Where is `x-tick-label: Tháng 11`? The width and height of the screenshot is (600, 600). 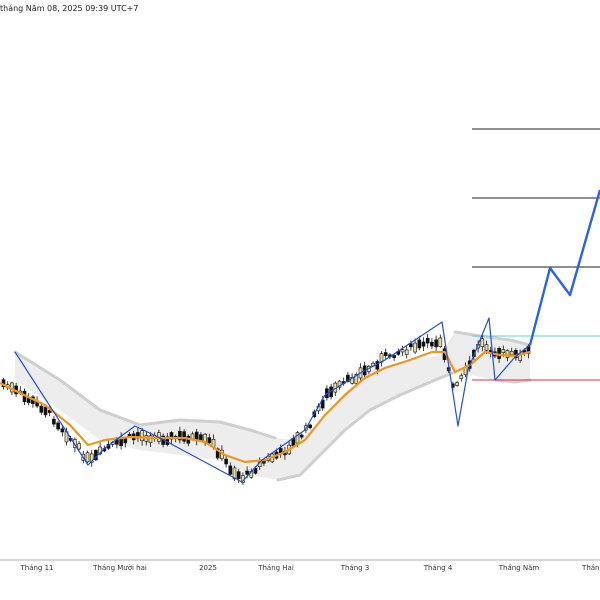
x-tick-label: Tháng 11 is located at coordinates (36, 568).